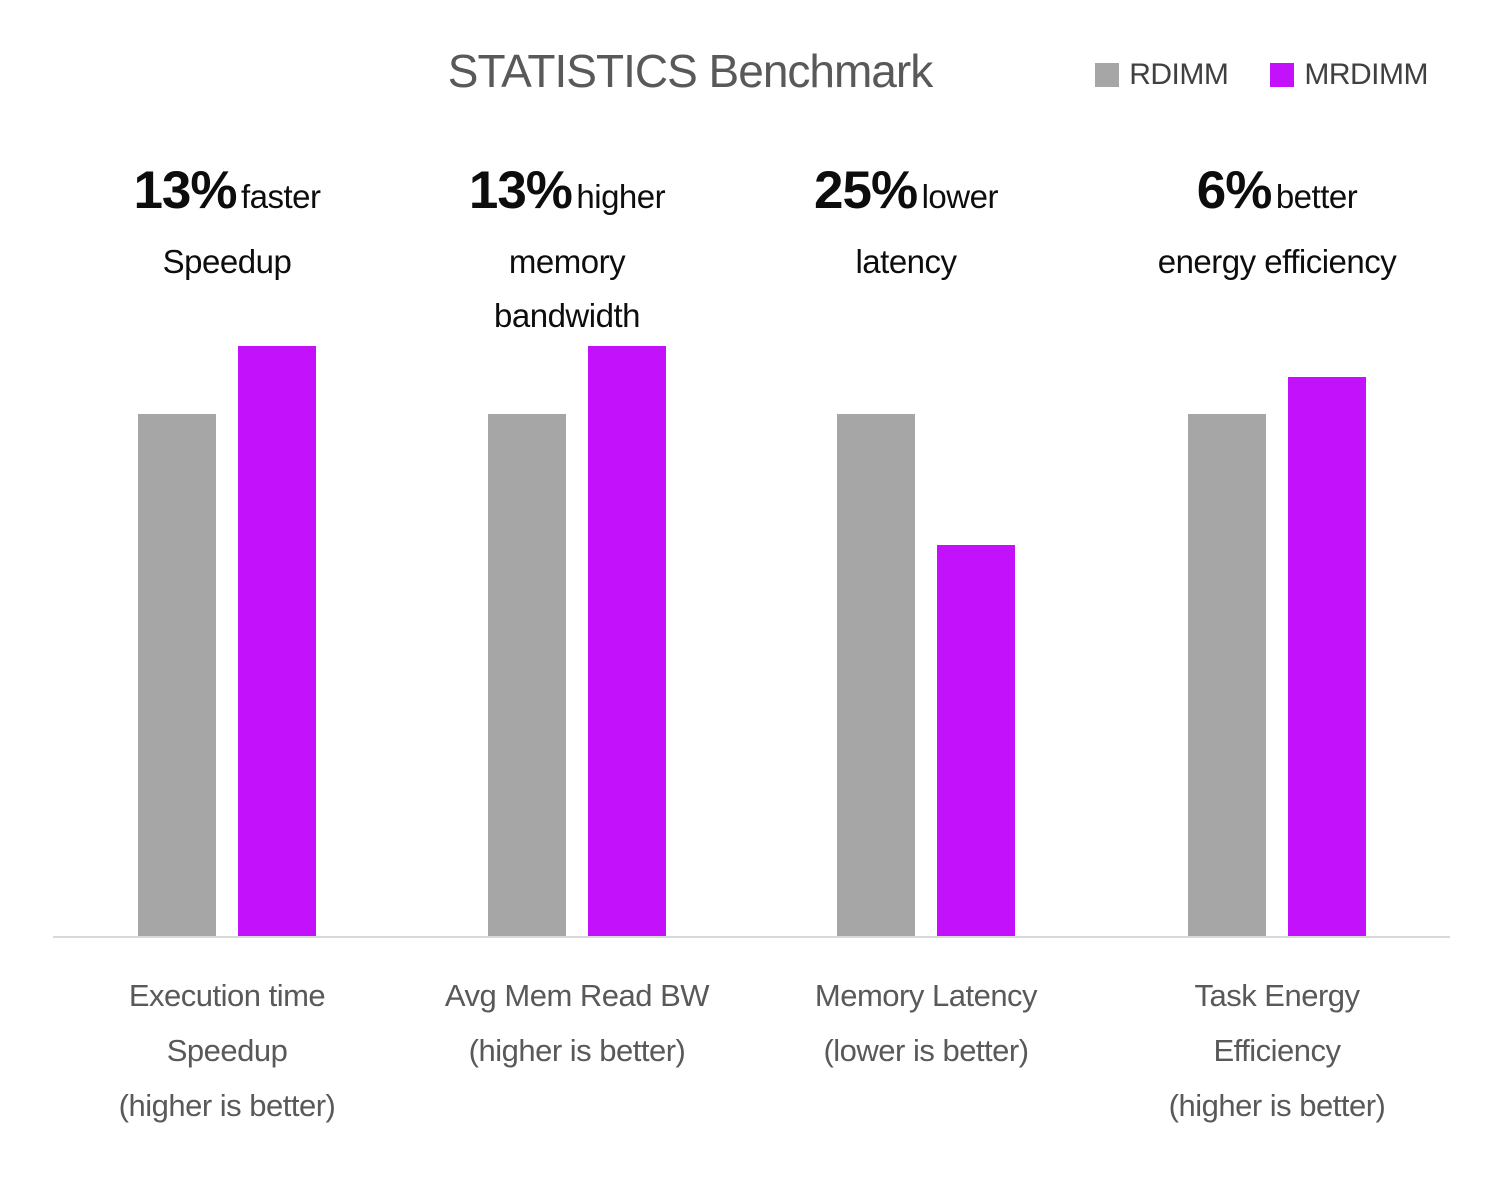  What do you see at coordinates (926, 1023) in the screenshot?
I see `category-label-memory-latency: Memory Latency (lower is better)` at bounding box center [926, 1023].